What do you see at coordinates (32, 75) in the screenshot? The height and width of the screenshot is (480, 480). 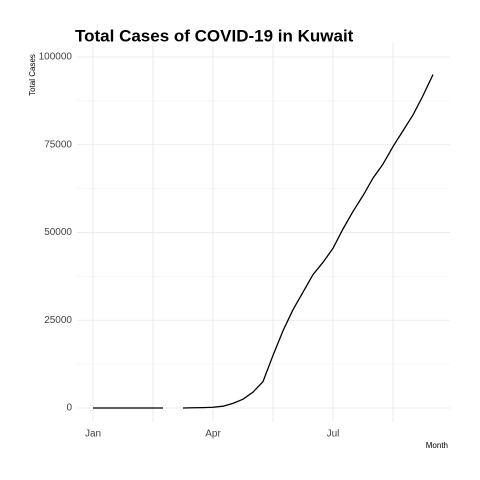 I see `y-axis-label: Total Cases` at bounding box center [32, 75].